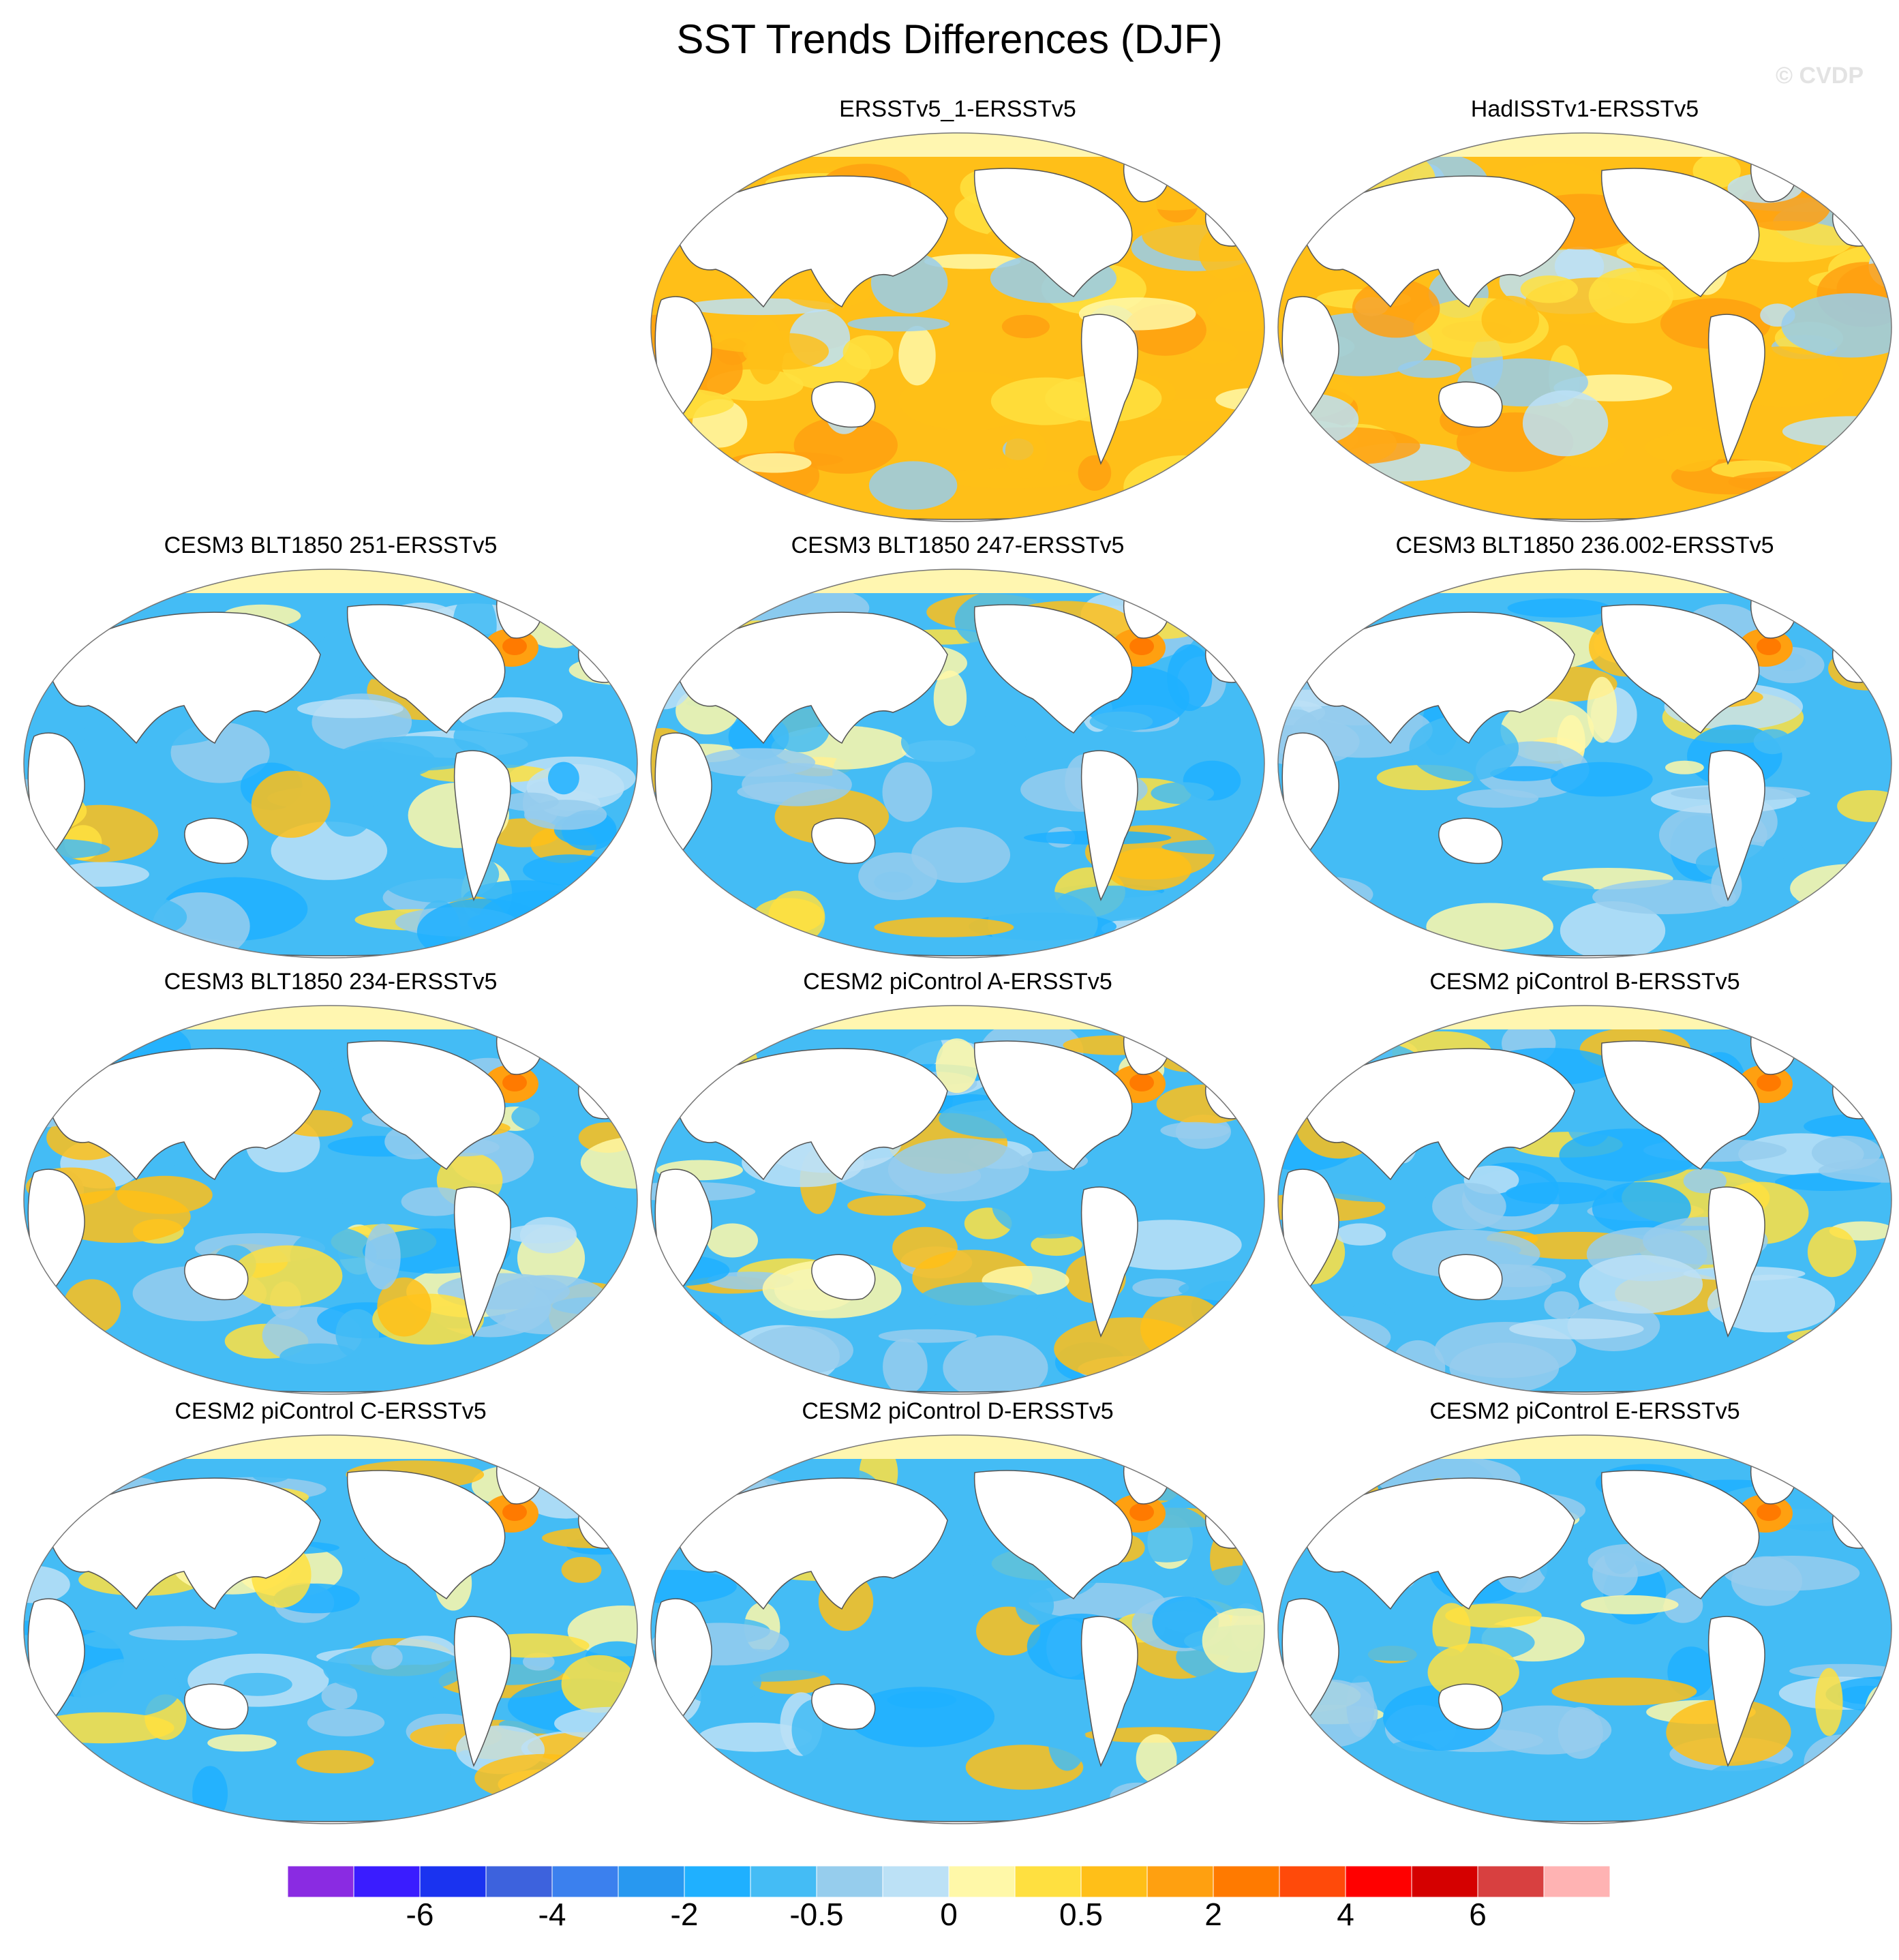  I want to click on panel-title: ERSSTv5_1-ERSSTv5, so click(957, 109).